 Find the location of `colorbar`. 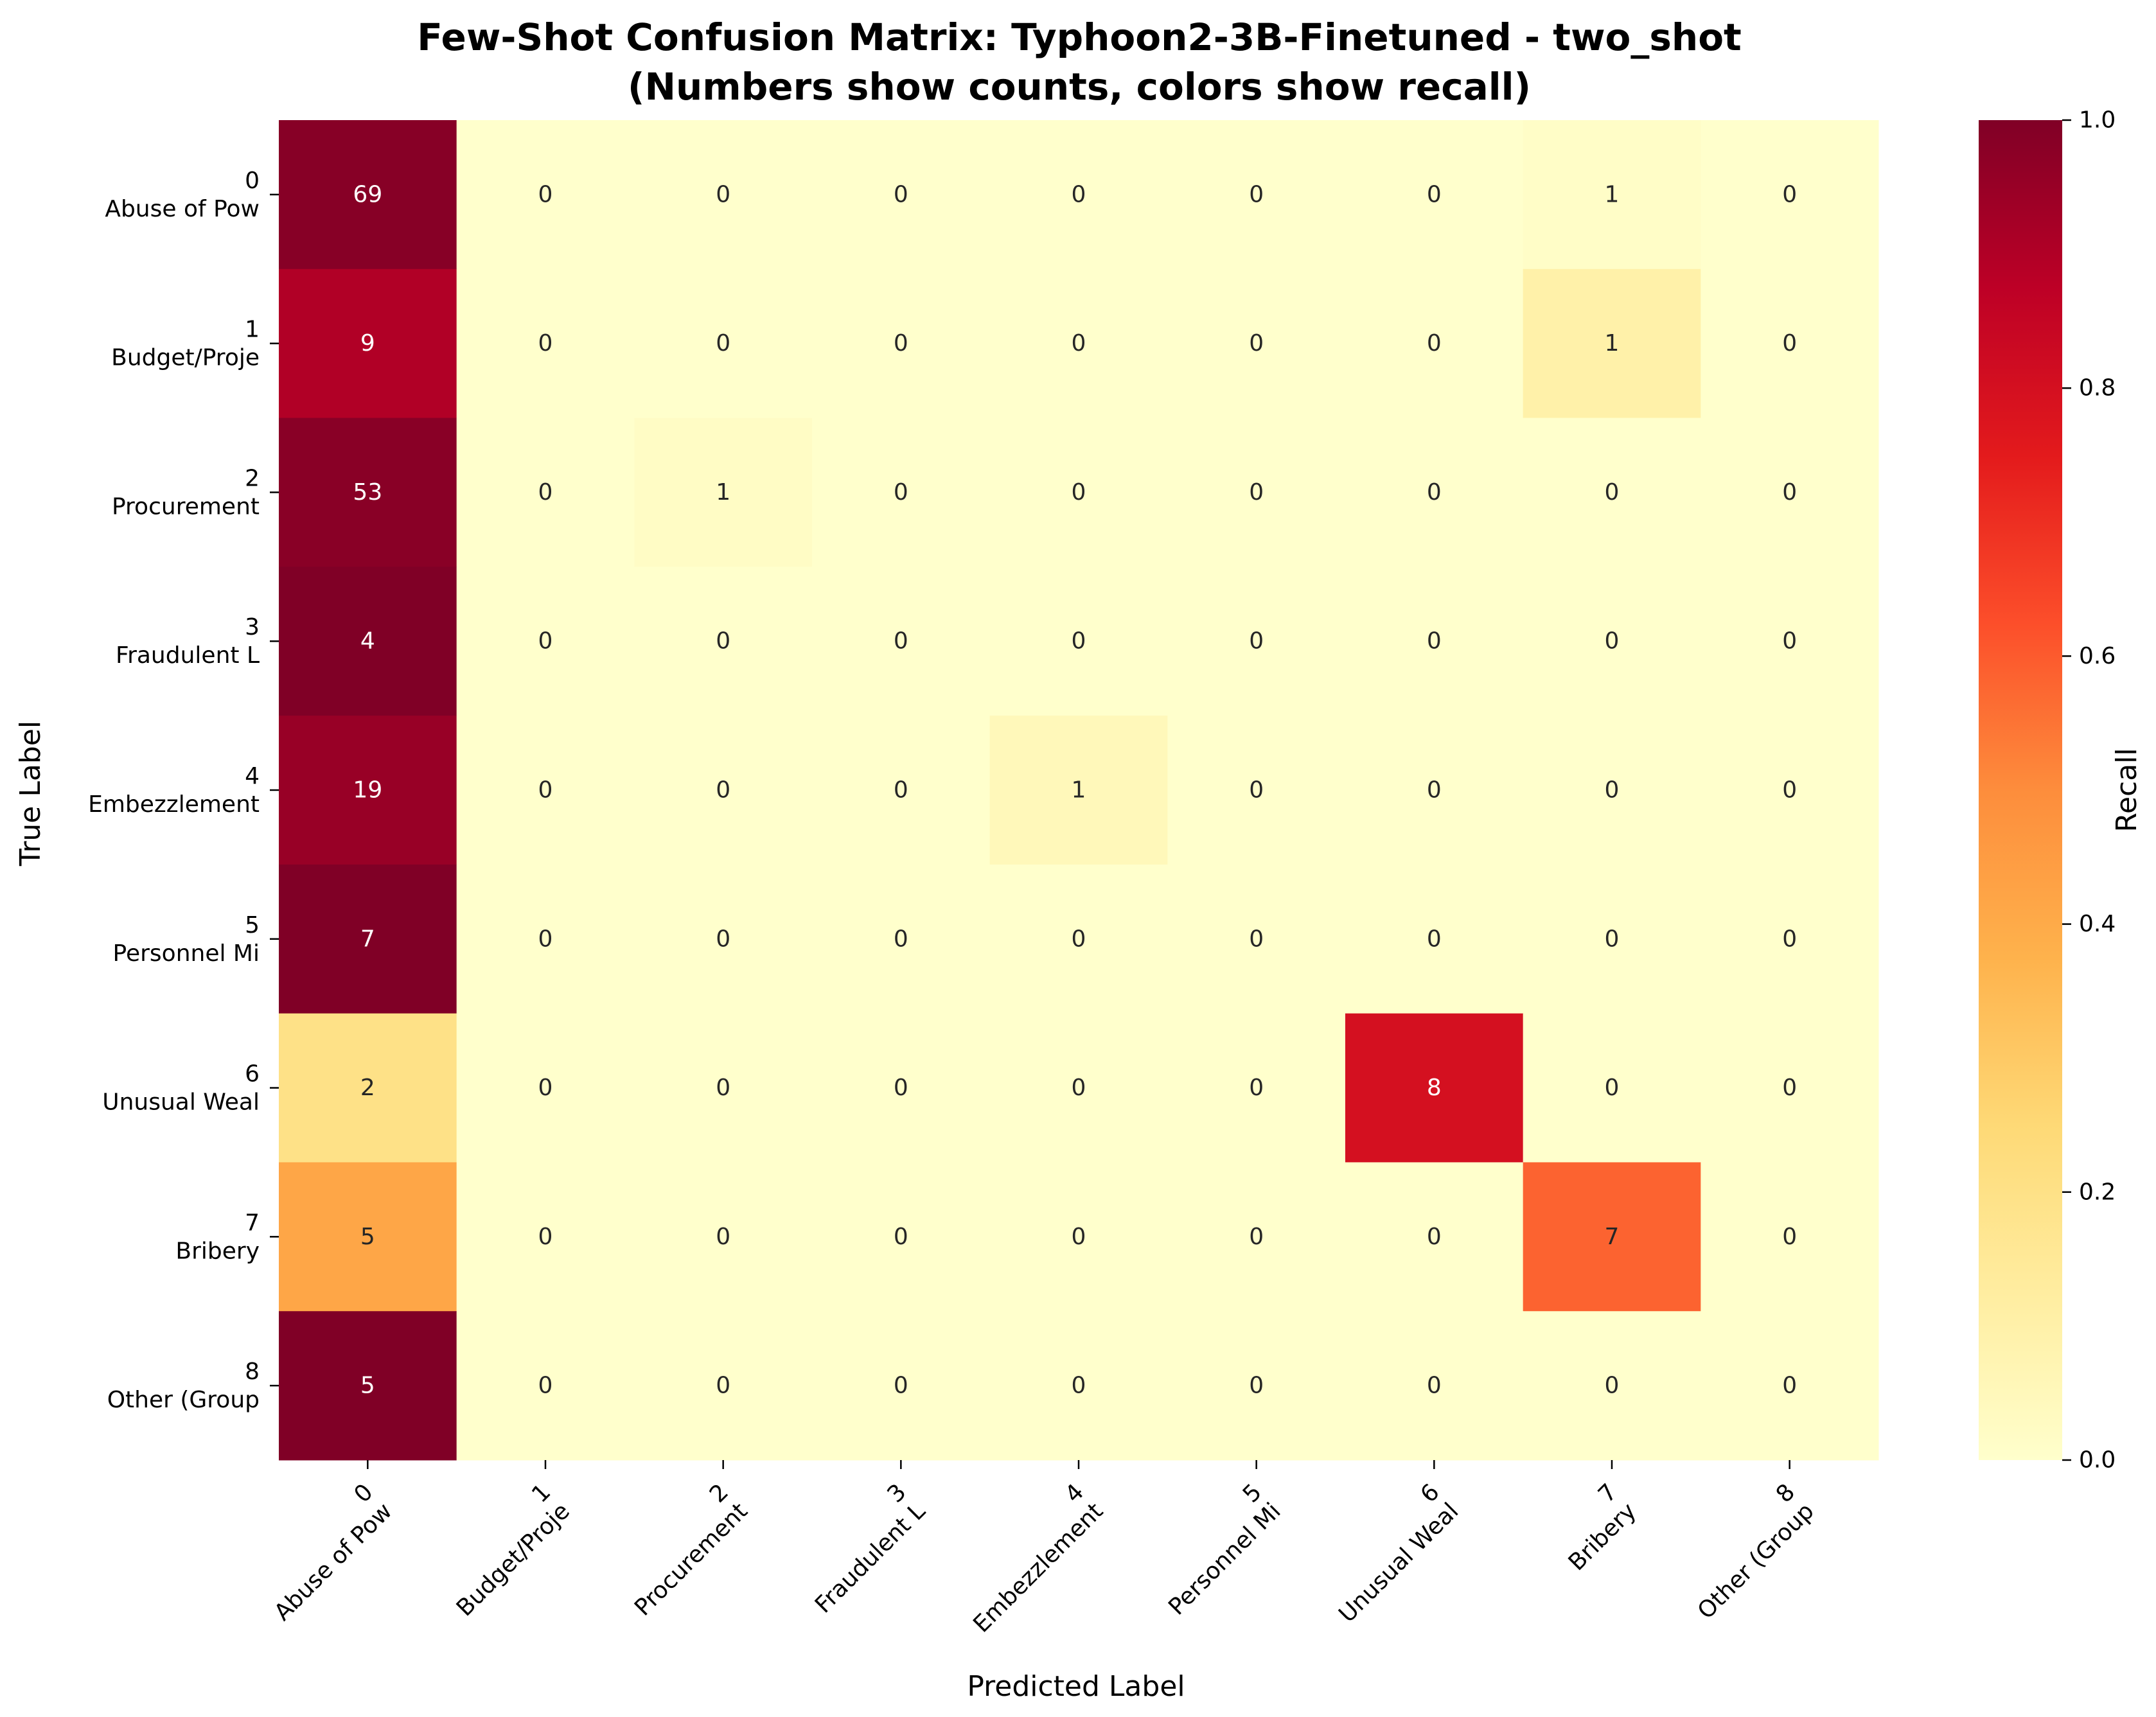

colorbar is located at coordinates (2020, 790).